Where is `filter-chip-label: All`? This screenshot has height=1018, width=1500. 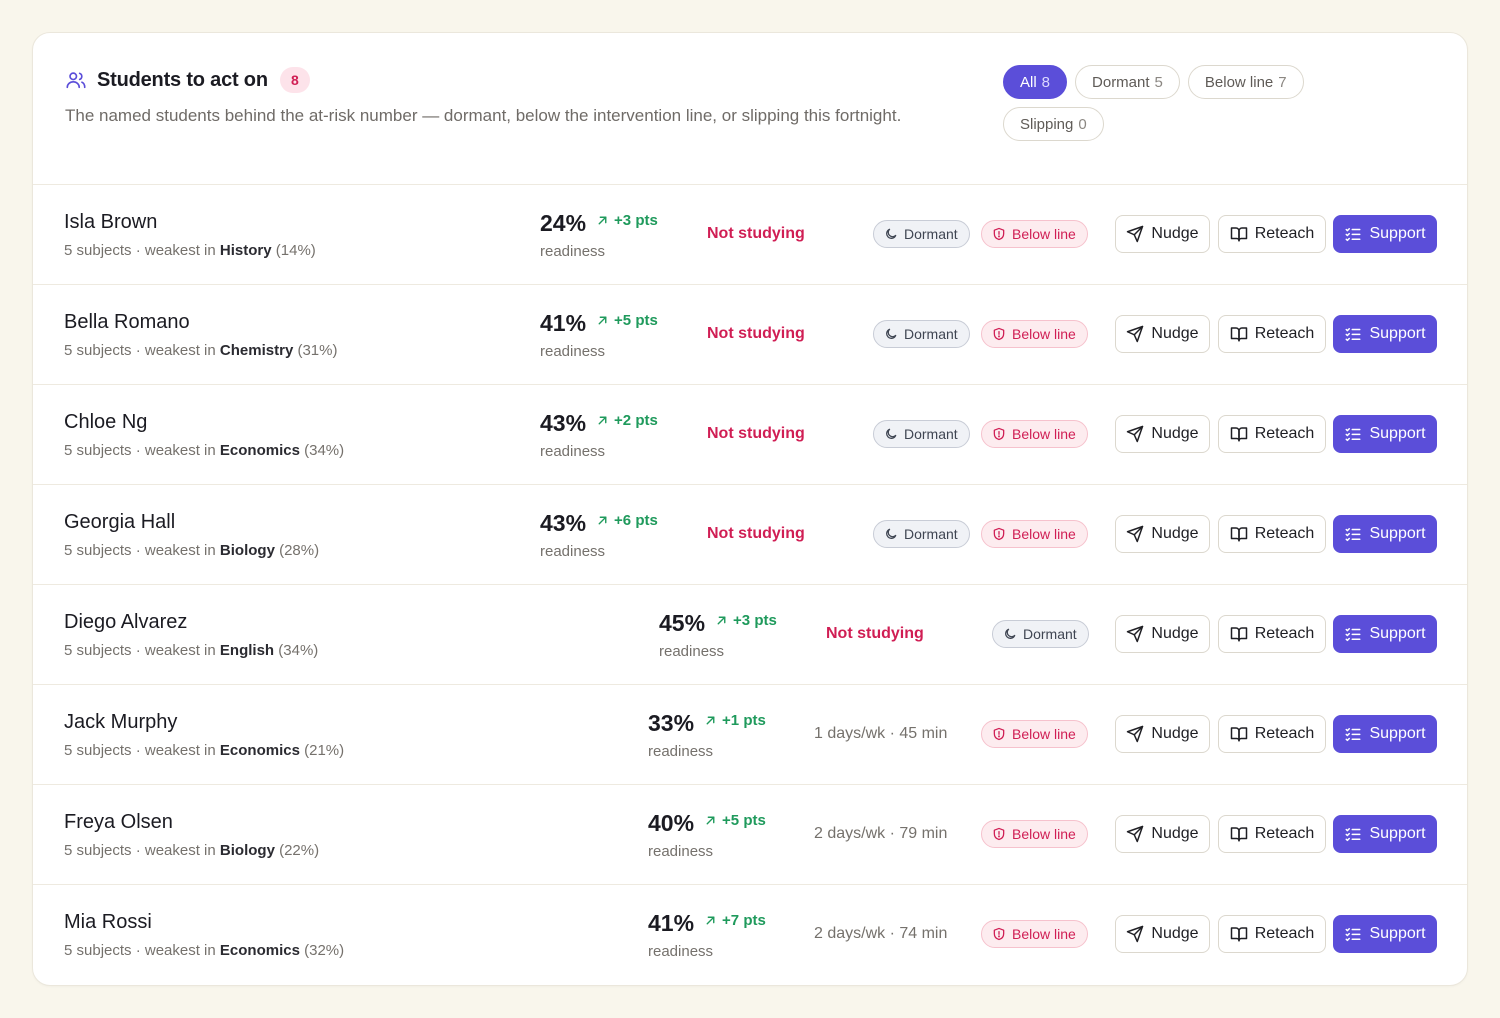 filter-chip-label: All is located at coordinates (1028, 82).